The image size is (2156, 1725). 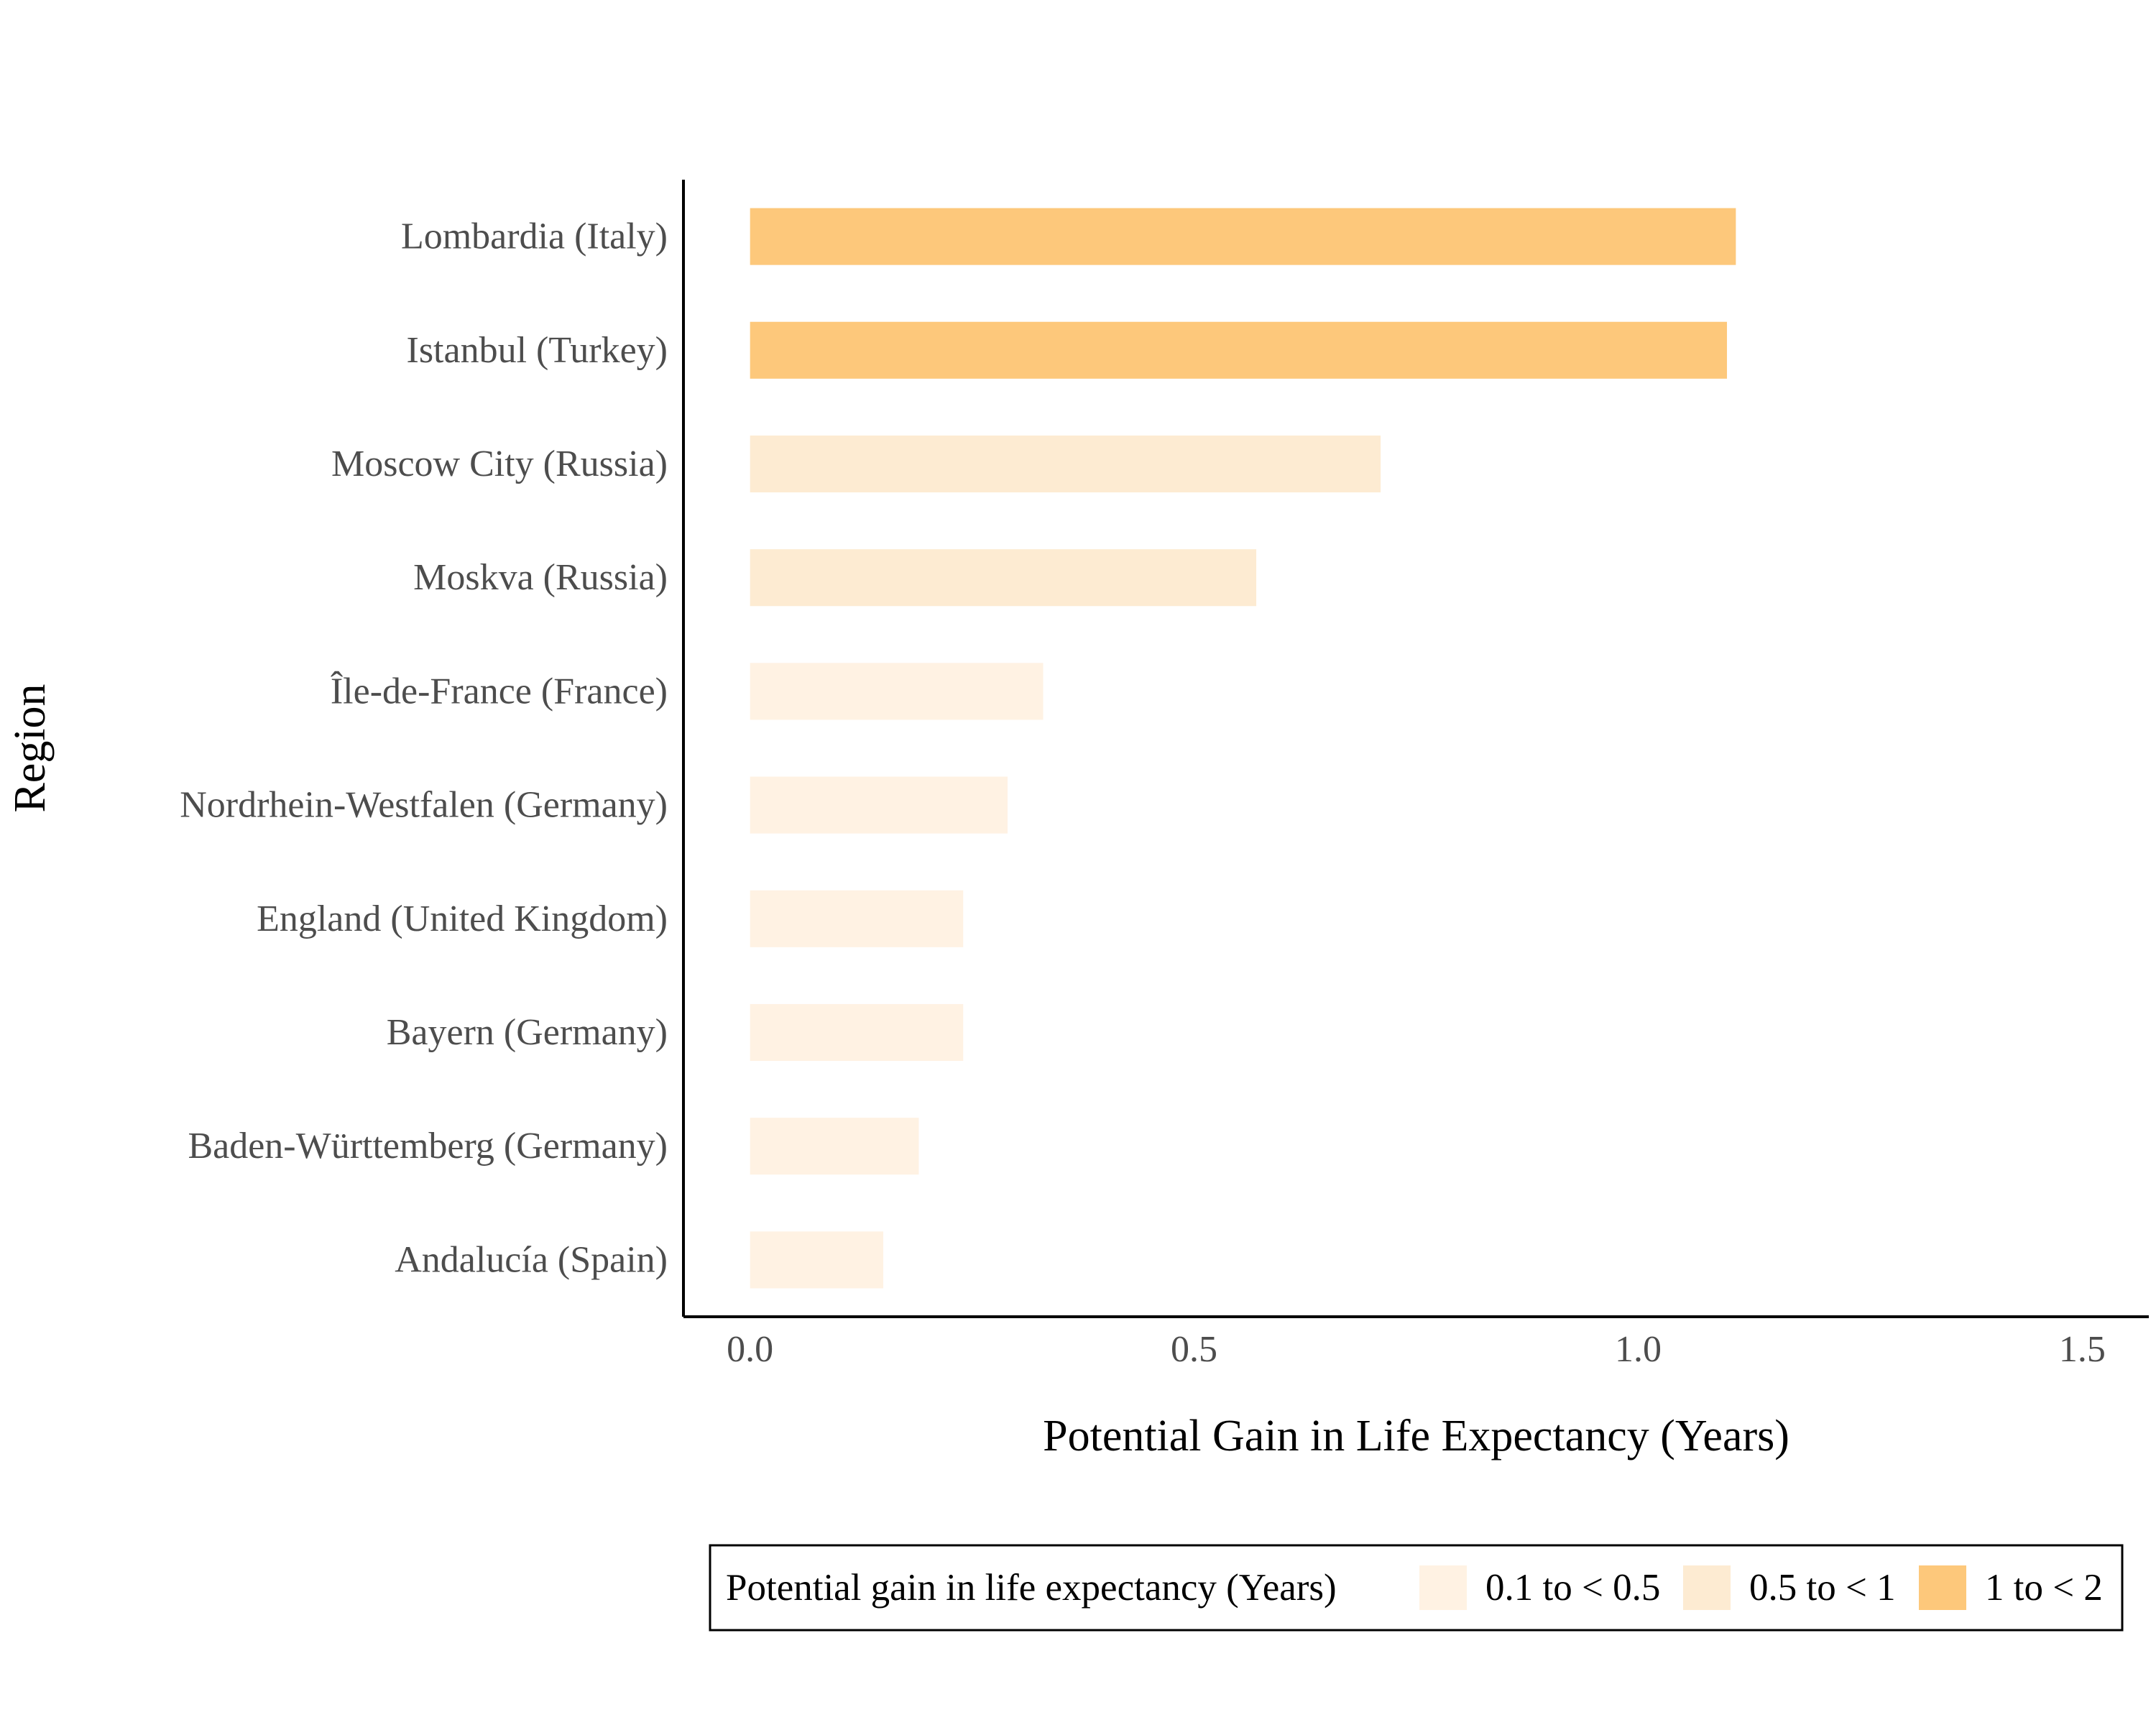 What do you see at coordinates (527, 1032) in the screenshot?
I see `y-tick-label: Bayern (Germany)` at bounding box center [527, 1032].